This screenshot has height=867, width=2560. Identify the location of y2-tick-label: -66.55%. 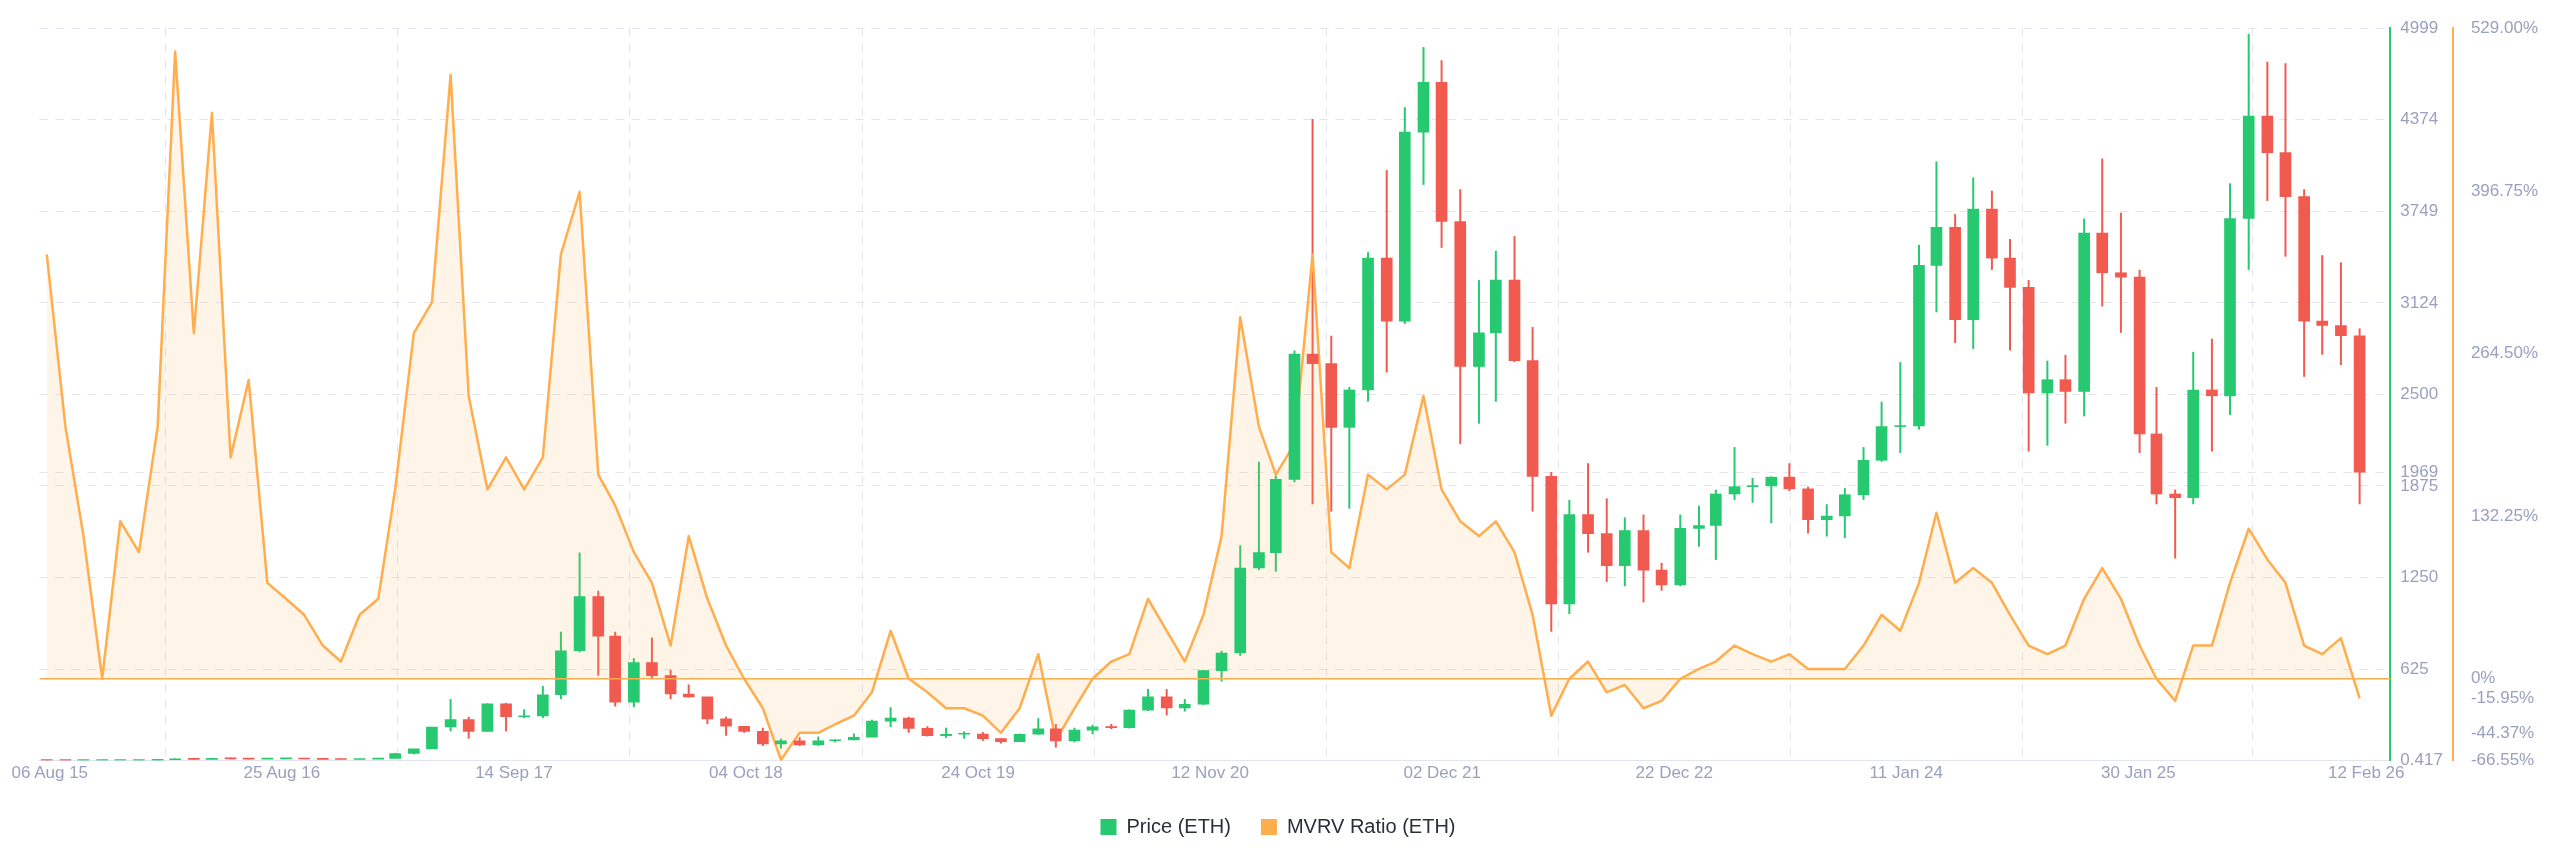
(2502, 760).